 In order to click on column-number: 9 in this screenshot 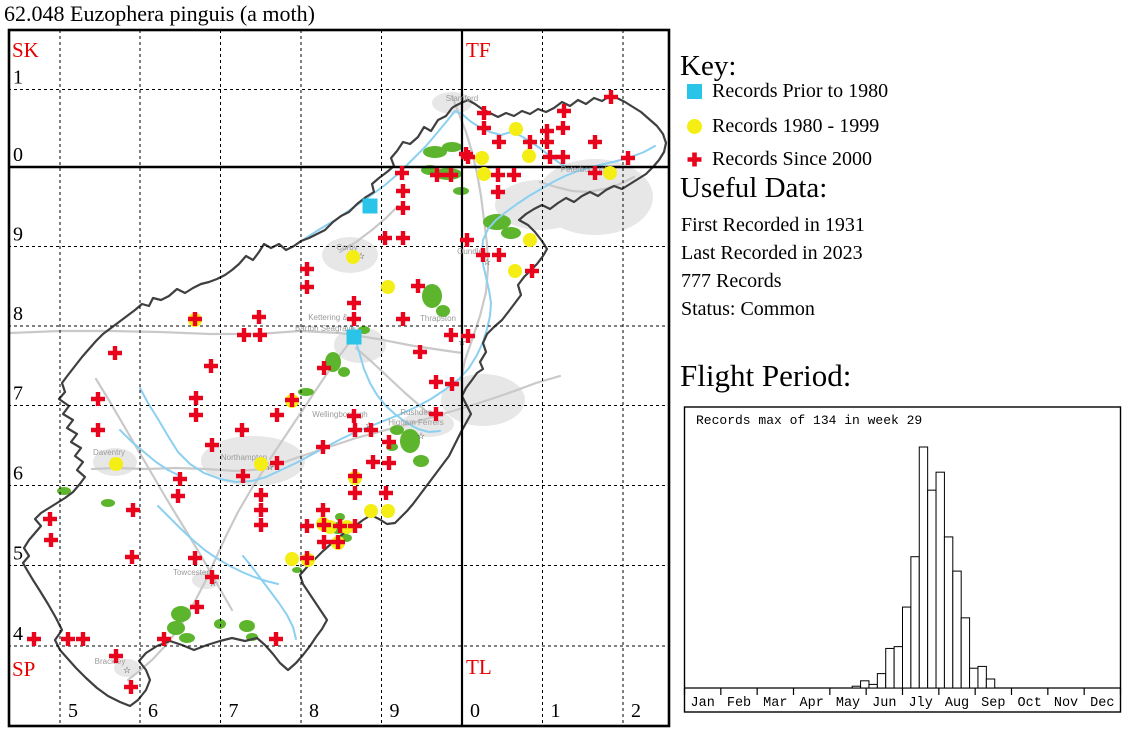, I will do `click(395, 711)`.